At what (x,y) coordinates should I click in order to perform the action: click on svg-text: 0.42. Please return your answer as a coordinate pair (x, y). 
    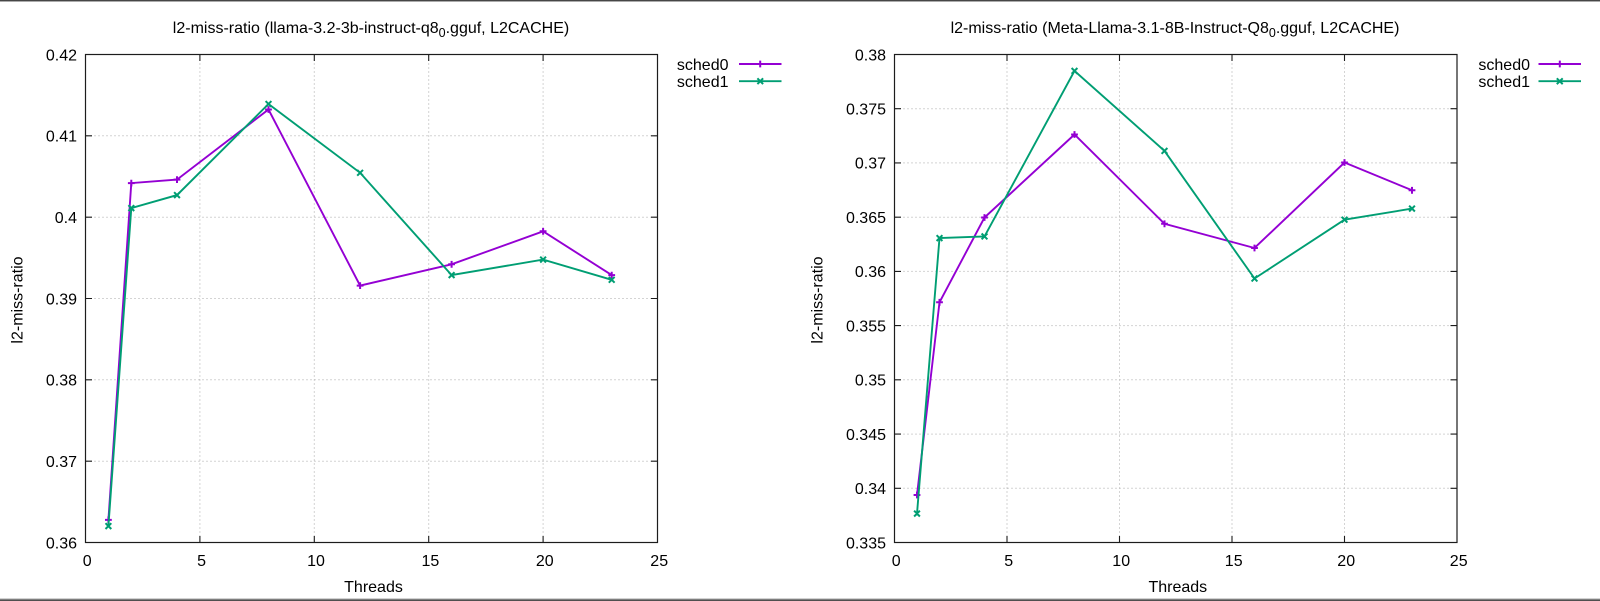
    Looking at the image, I should click on (61, 55).